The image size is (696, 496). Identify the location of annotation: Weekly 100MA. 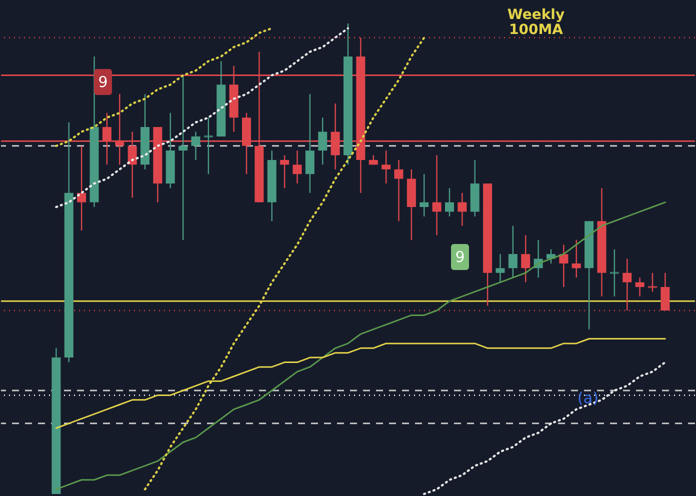
(536, 22).